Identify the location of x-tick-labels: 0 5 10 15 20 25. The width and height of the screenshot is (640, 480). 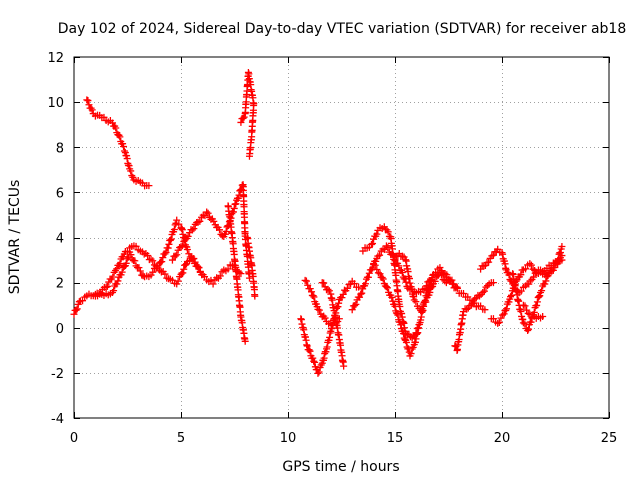
(343, 438).